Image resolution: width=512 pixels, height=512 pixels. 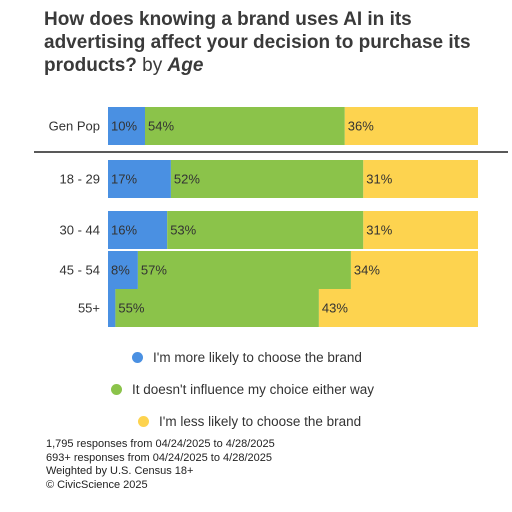 What do you see at coordinates (124, 179) in the screenshot?
I see `data-label-18-29-s1: 17%` at bounding box center [124, 179].